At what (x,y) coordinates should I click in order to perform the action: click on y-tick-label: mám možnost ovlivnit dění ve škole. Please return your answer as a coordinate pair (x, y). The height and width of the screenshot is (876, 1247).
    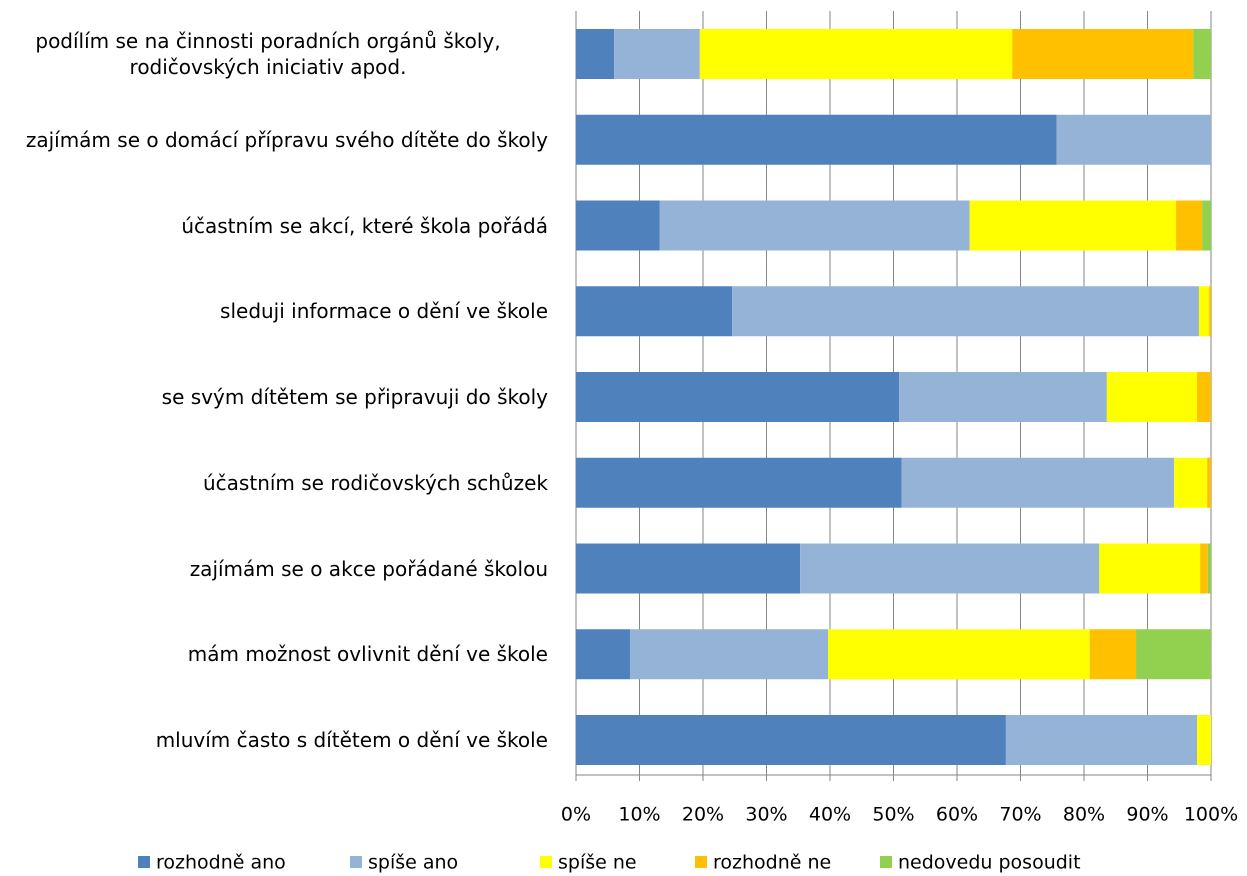
    Looking at the image, I should click on (367, 654).